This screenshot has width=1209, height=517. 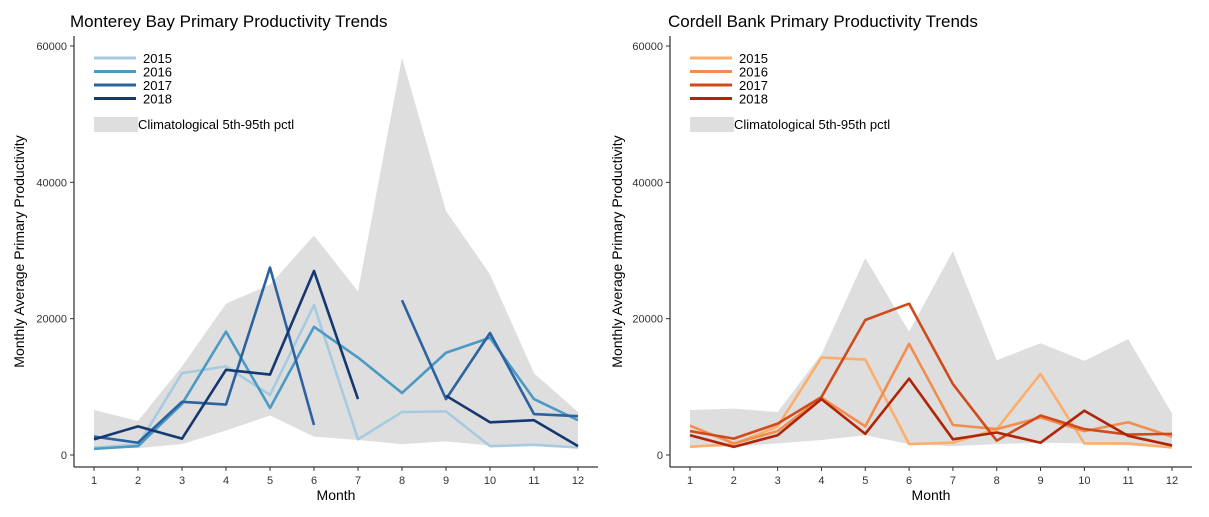 I want to click on series-2017, so click(x=931, y=372).